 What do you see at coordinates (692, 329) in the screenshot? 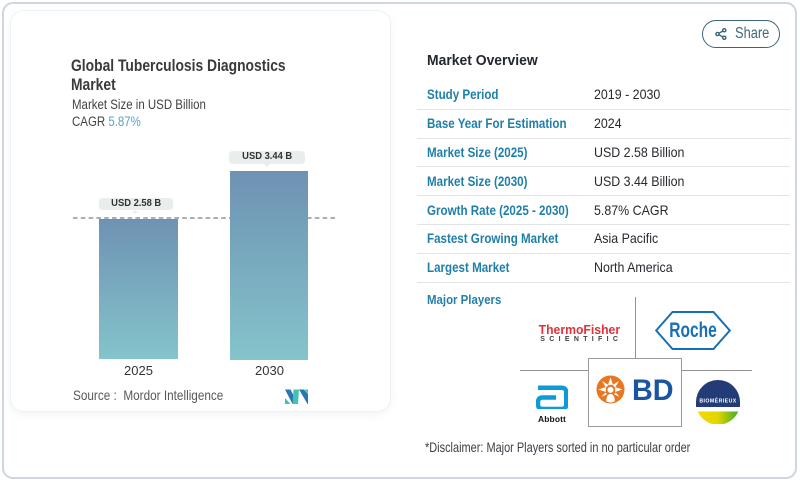
I see `svg-text: Roche` at bounding box center [692, 329].